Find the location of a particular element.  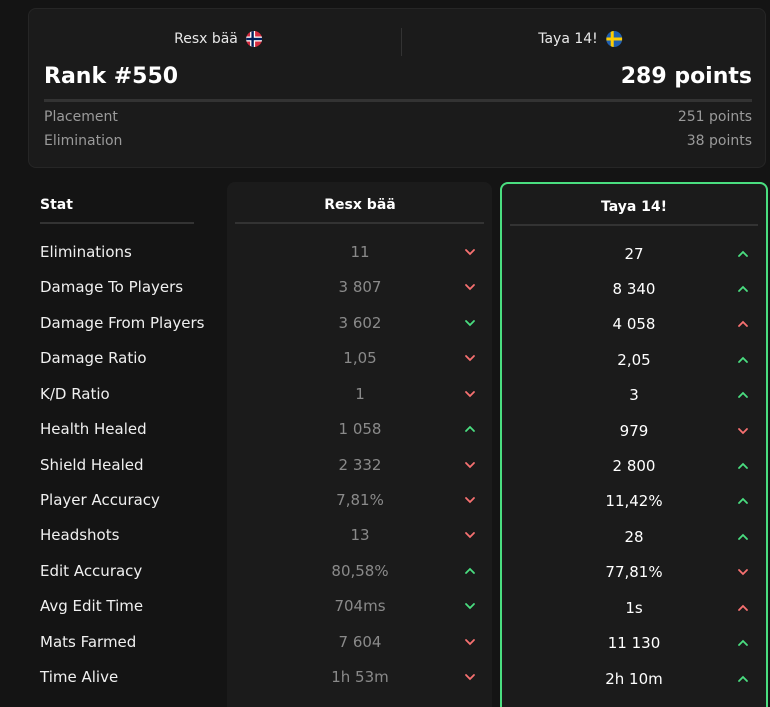

stat-label: K/D Ratio is located at coordinates (75, 393).